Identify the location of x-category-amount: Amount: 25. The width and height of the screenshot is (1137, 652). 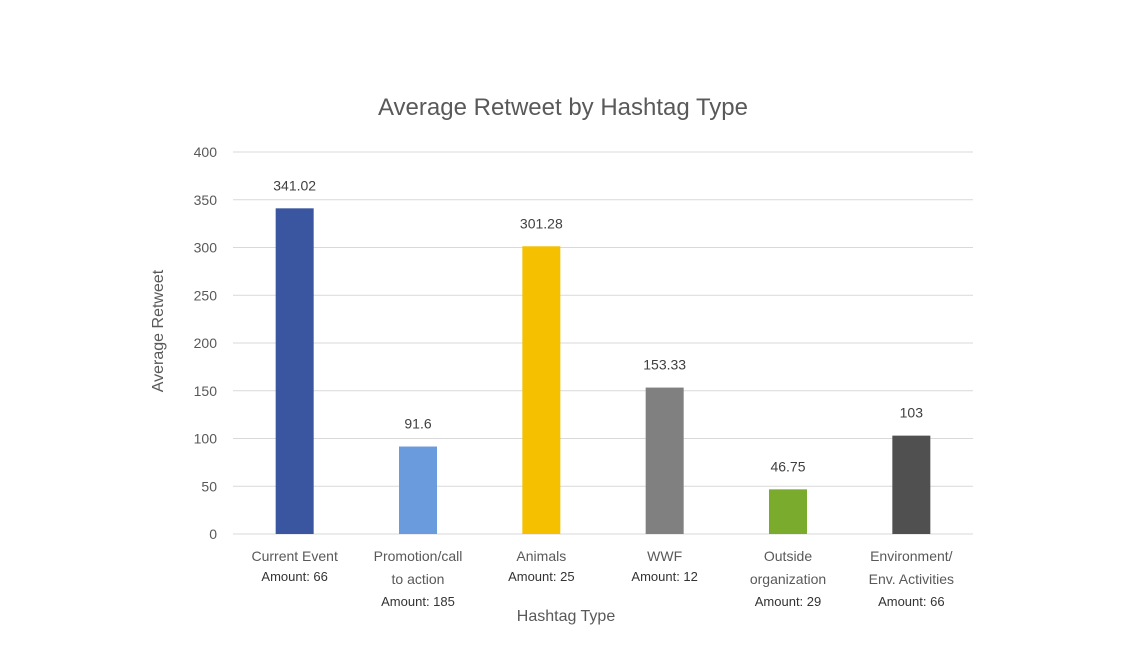
(541, 576).